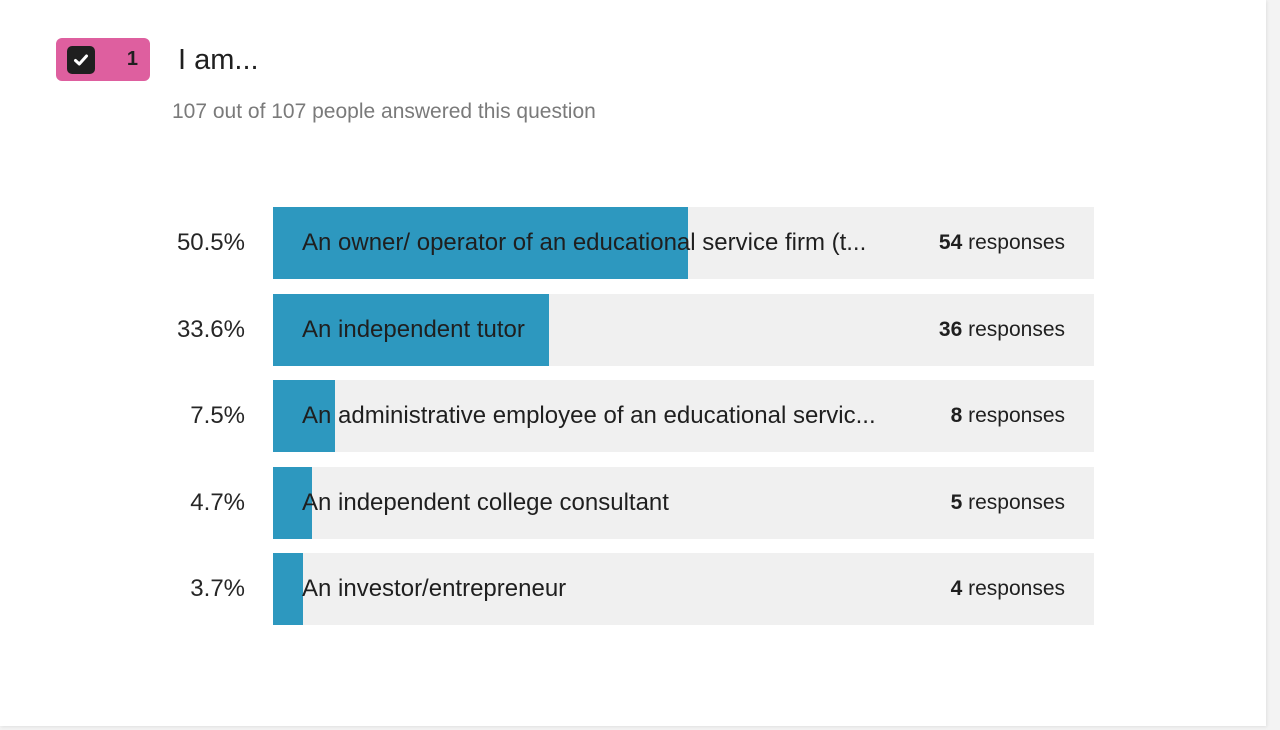 Image resolution: width=1280 pixels, height=730 pixels. What do you see at coordinates (956, 588) in the screenshot?
I see `response-count-value: 4` at bounding box center [956, 588].